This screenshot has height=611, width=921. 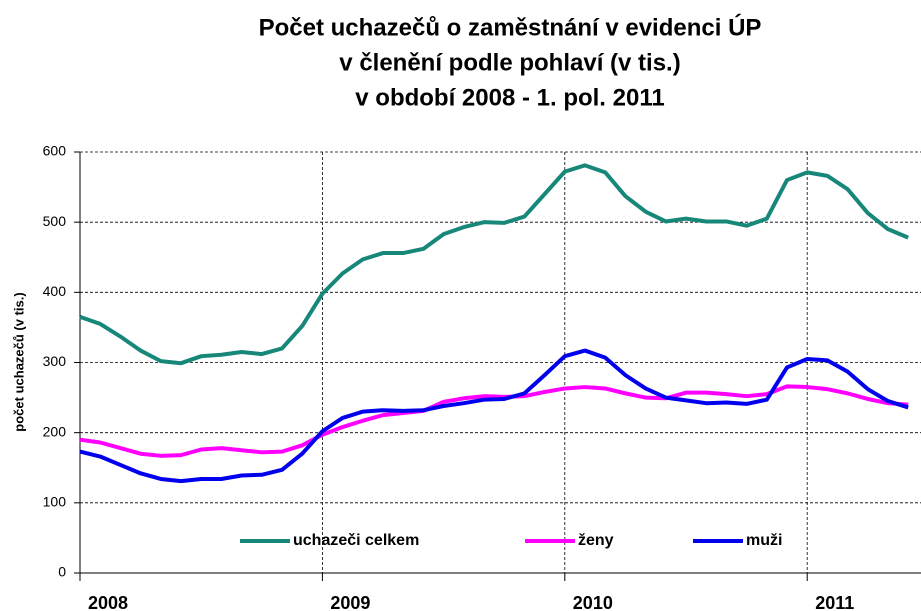 I want to click on y-tick-label: 0, so click(x=62, y=572).